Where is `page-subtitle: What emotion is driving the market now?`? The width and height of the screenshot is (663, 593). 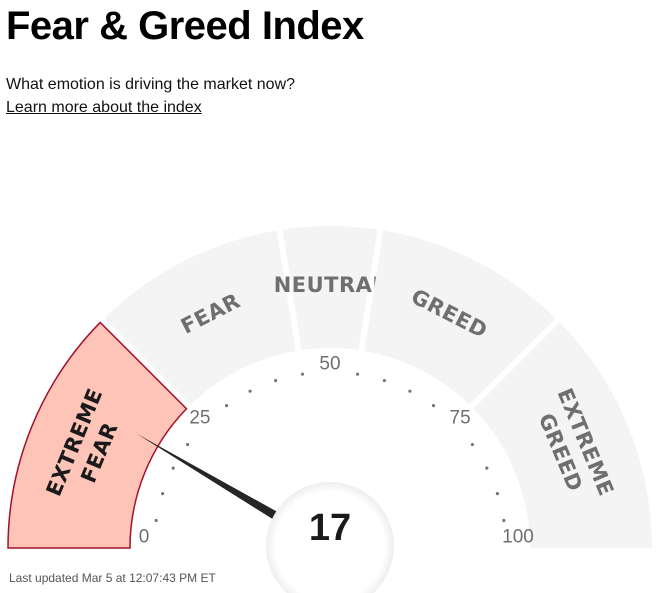
page-subtitle: What emotion is driving the market now? is located at coordinates (151, 84).